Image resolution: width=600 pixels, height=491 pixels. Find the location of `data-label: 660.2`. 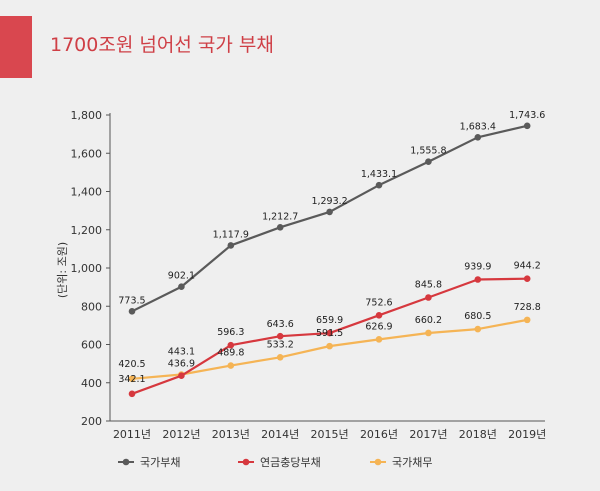

data-label: 660.2 is located at coordinates (428, 320).